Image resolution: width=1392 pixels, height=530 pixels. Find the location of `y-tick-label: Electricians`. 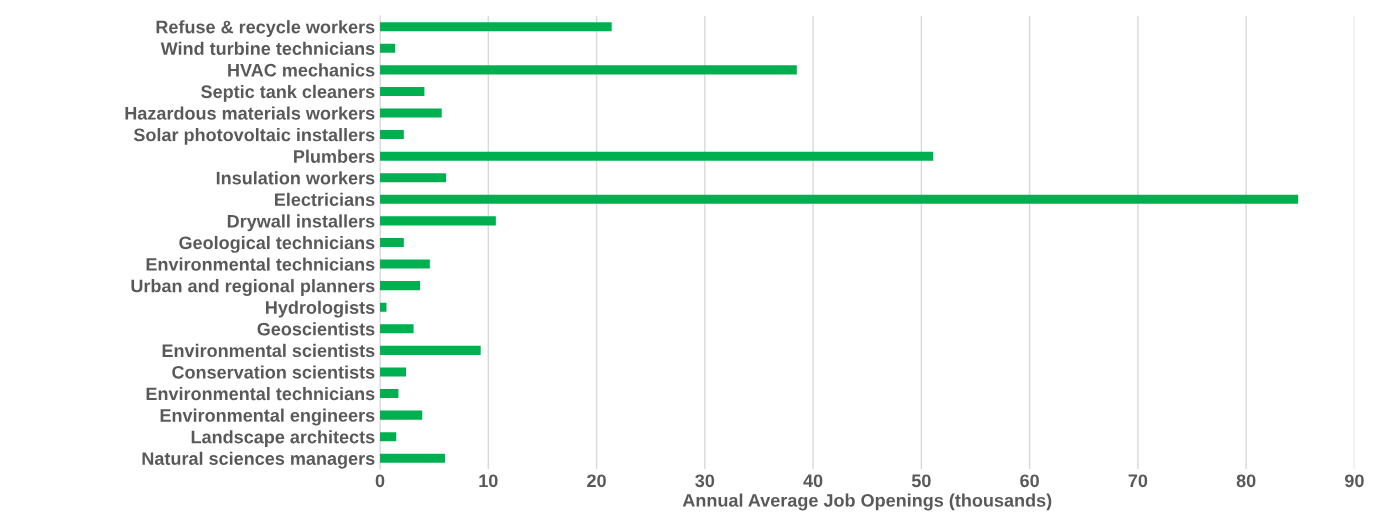

y-tick-label: Electricians is located at coordinates (325, 199).